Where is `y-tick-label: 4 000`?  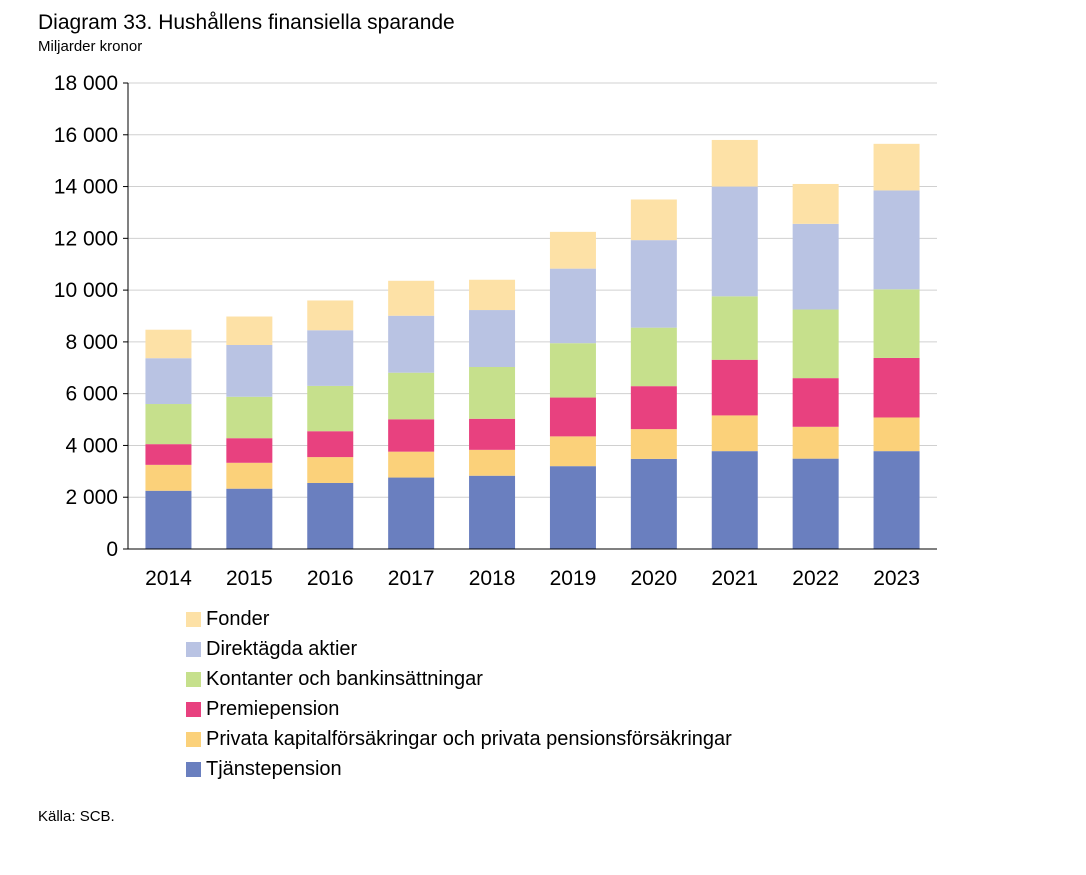 y-tick-label: 4 000 is located at coordinates (91, 445).